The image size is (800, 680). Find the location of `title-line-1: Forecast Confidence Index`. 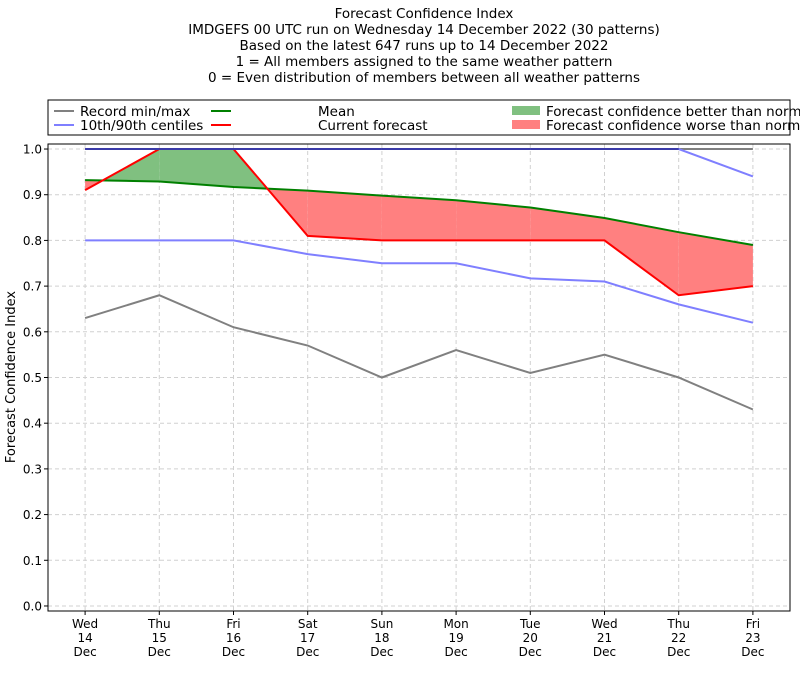

title-line-1: Forecast Confidence Index is located at coordinates (424, 14).